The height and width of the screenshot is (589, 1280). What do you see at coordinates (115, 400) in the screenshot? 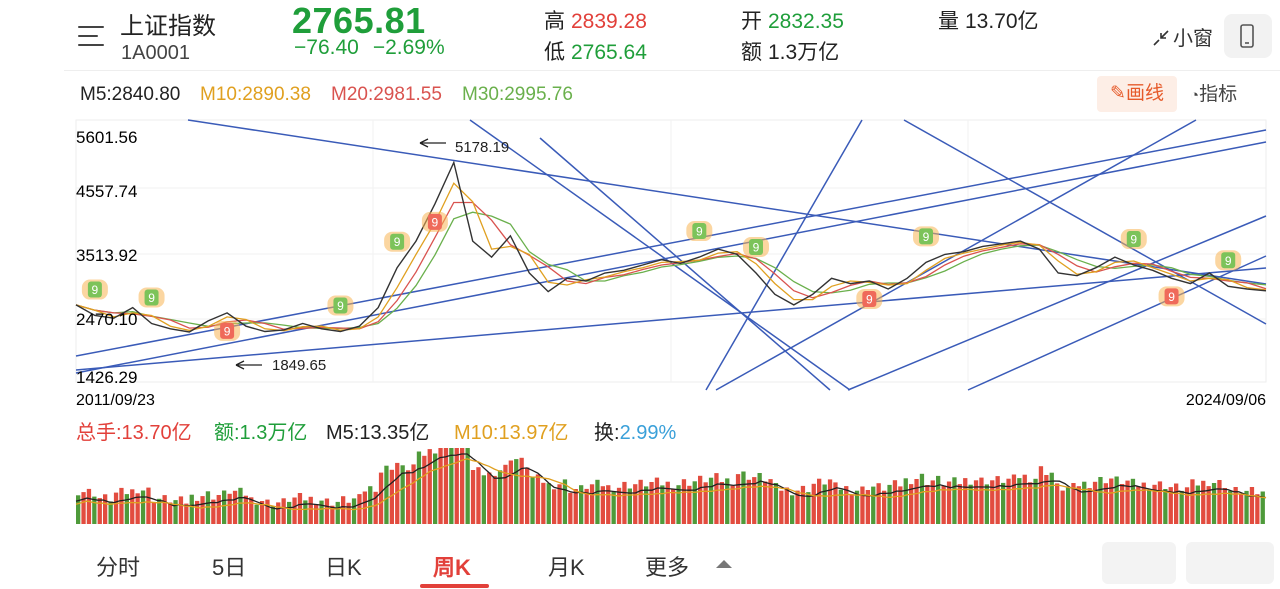
I see `start-date: 2011/09/23` at bounding box center [115, 400].